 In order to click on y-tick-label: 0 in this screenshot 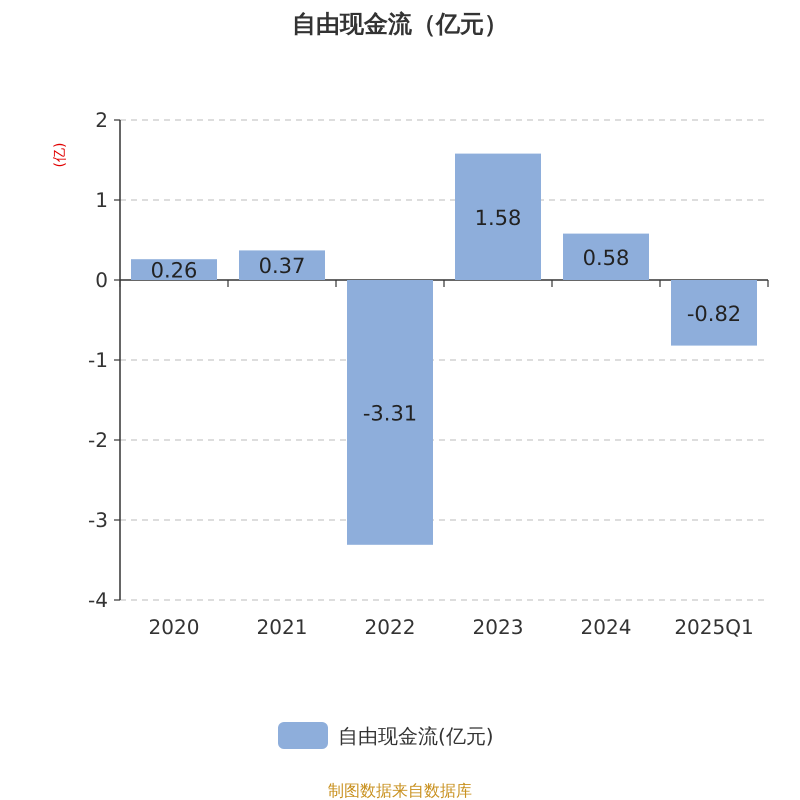, I will do `click(101, 280)`.